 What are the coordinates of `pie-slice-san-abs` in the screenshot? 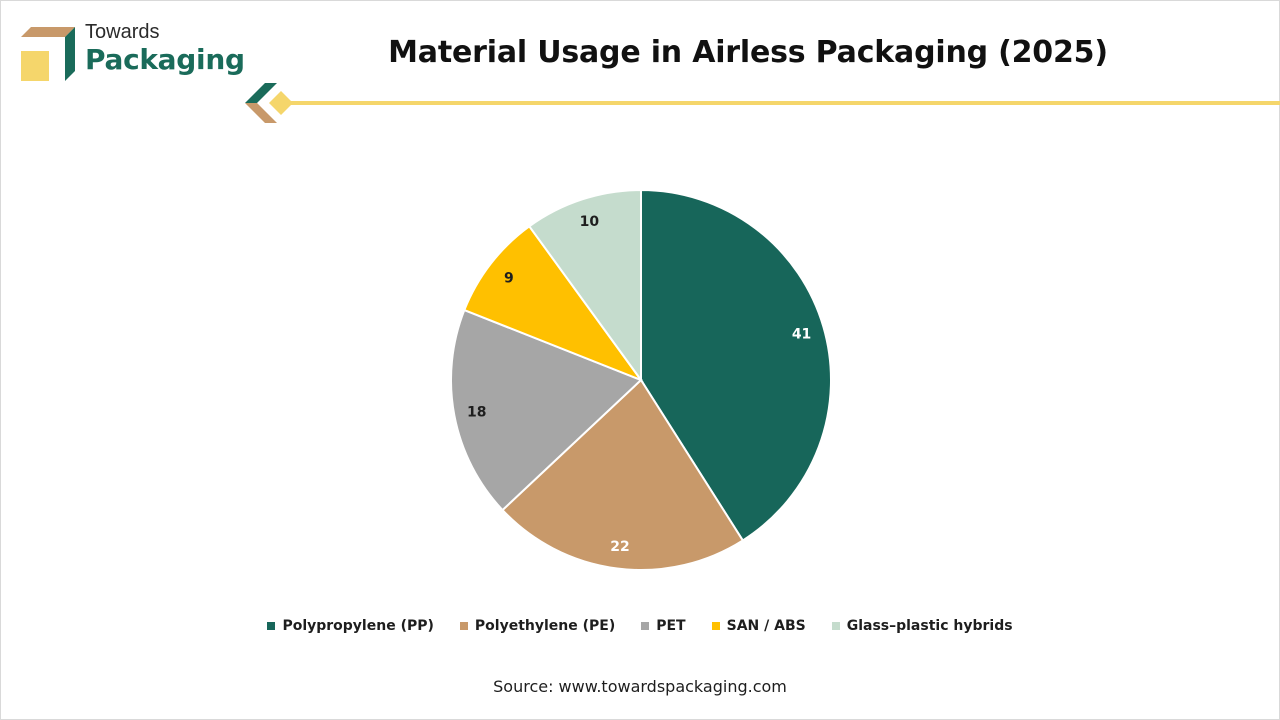 It's located at (553, 303).